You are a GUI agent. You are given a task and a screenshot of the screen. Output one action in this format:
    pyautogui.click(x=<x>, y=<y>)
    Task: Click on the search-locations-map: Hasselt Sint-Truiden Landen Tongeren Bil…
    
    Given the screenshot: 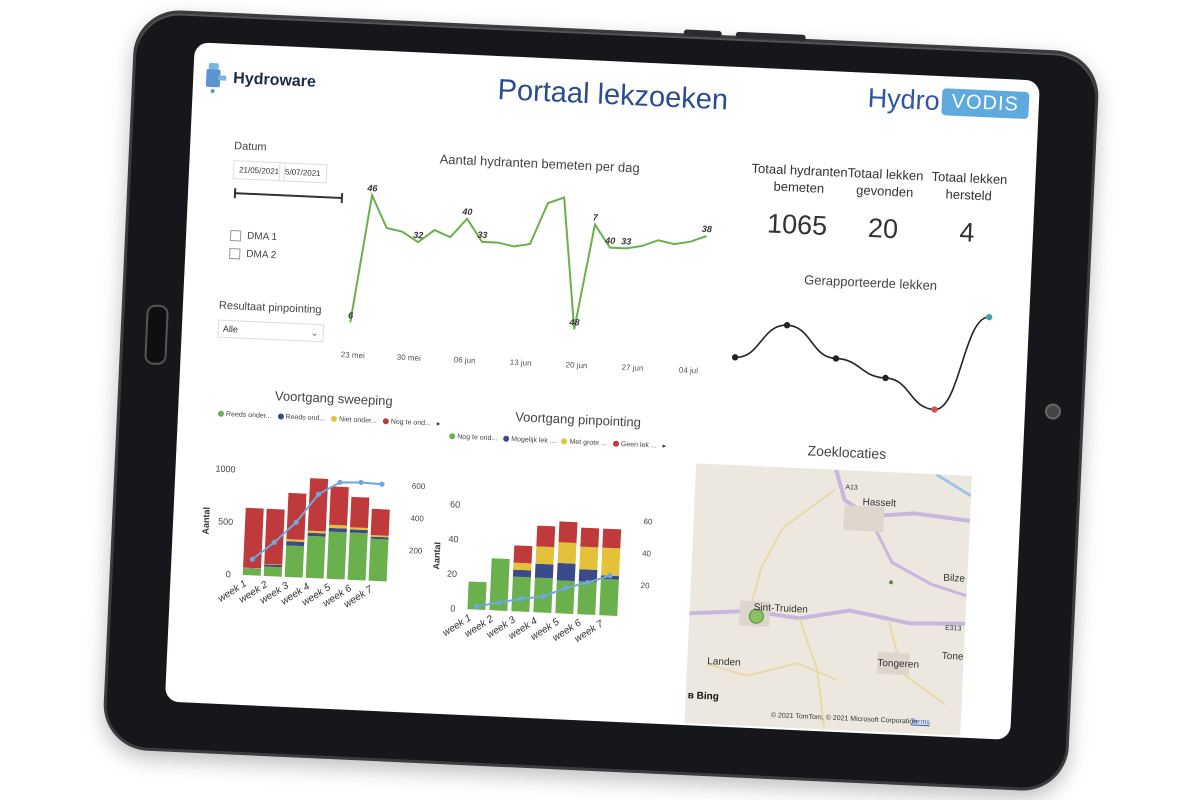 What is the action you would take?
    pyautogui.click(x=828, y=599)
    